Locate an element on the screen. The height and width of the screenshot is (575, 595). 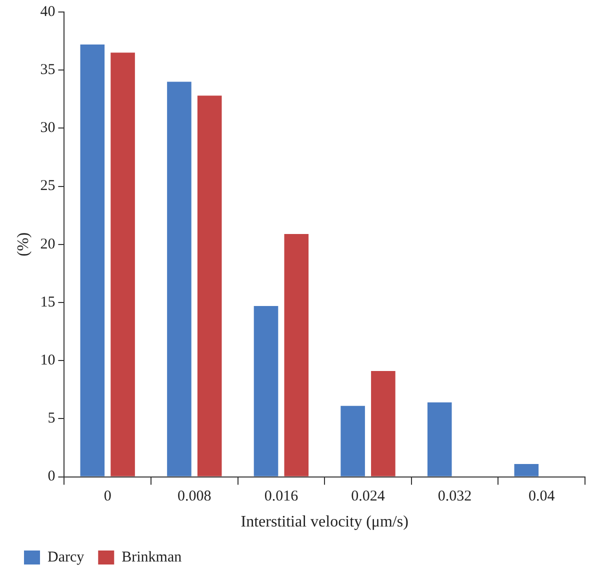
legend-label: Brinkman is located at coordinates (152, 557).